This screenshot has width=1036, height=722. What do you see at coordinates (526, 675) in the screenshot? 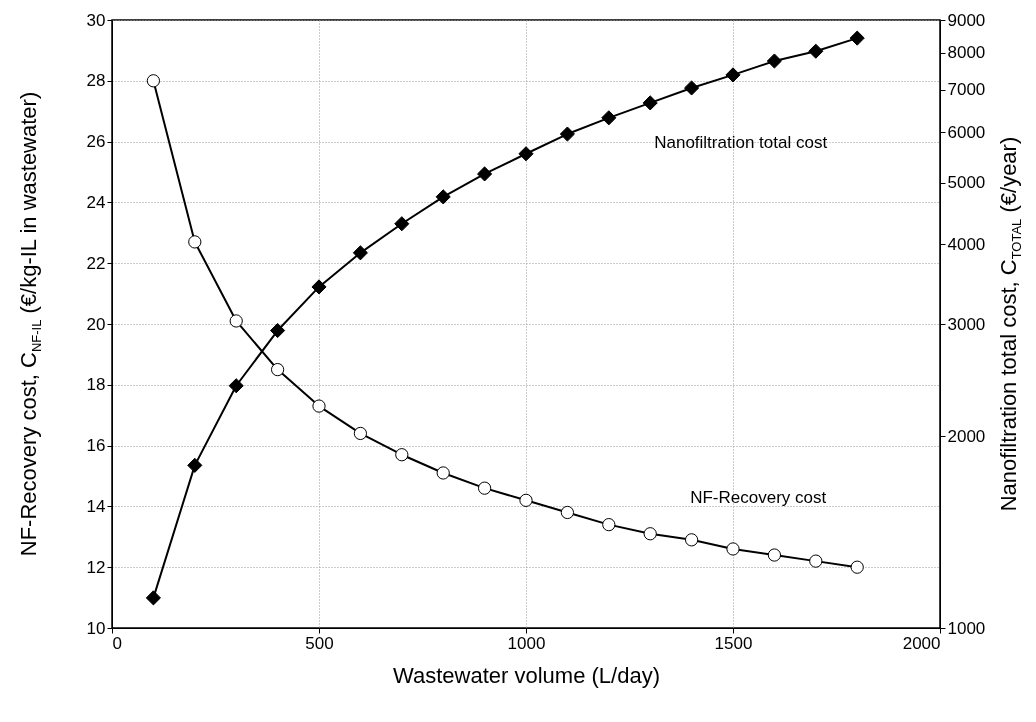
I see `x-axis-title: Wastewater volume (L/day)` at bounding box center [526, 675].